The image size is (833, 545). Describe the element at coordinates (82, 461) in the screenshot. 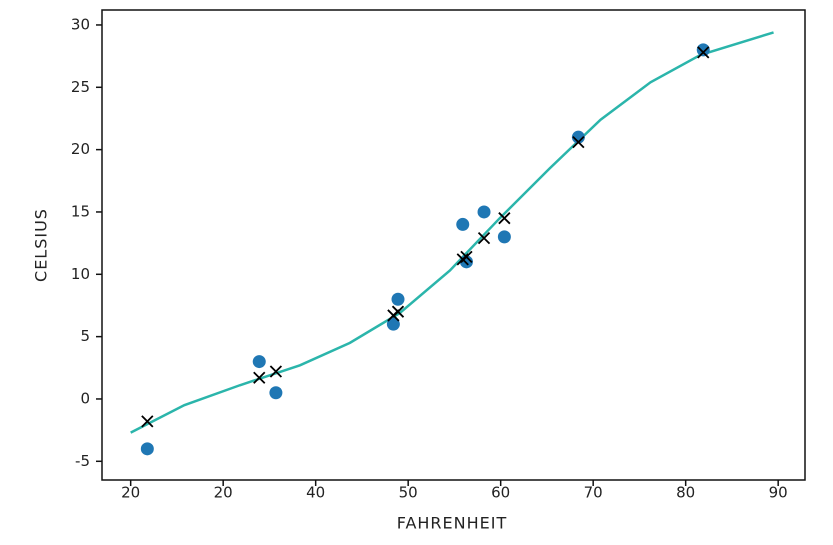

I see `y-tick-label: -5` at that location.